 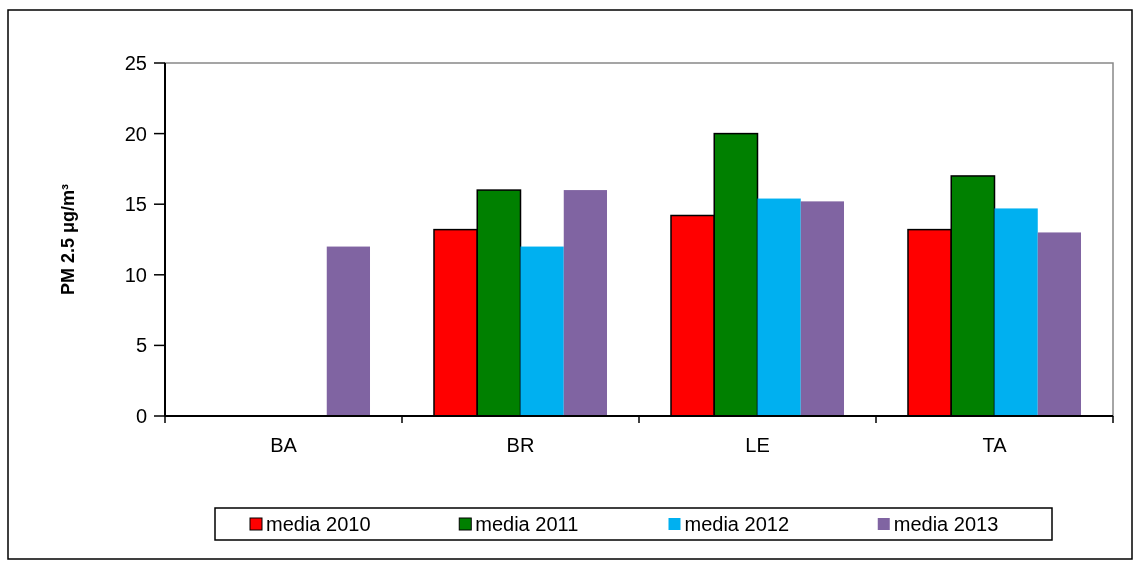 I want to click on x-tick-label: TA, so click(x=995, y=445).